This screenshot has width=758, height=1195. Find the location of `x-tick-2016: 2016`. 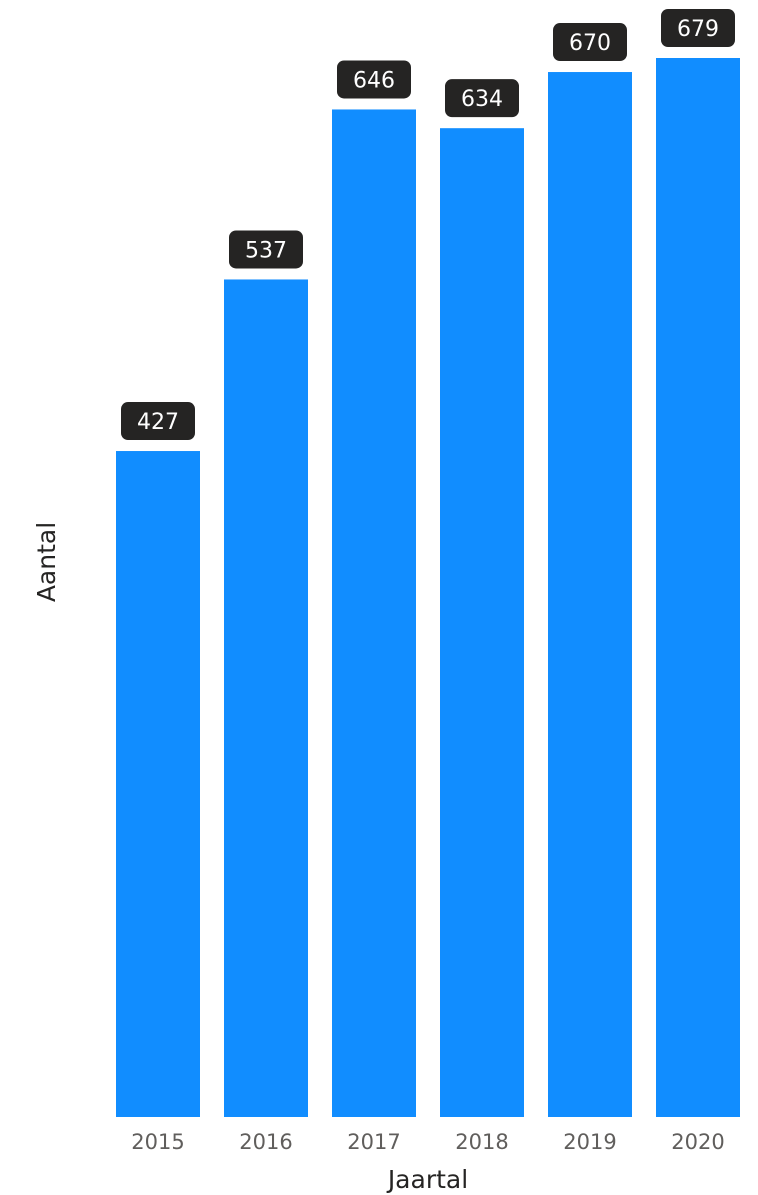

x-tick-2016: 2016 is located at coordinates (265, 1142).